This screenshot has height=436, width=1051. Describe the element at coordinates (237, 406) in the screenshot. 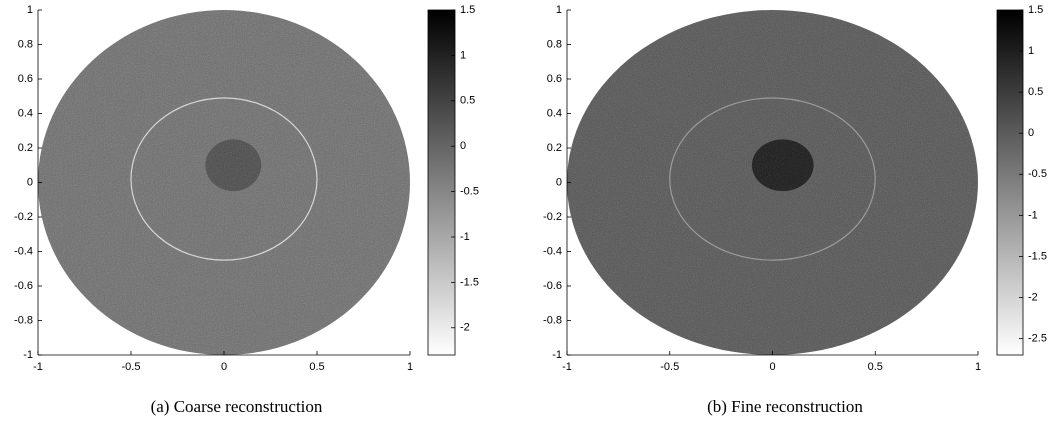

I see `caption: (a) Coarse reconstruction` at that location.